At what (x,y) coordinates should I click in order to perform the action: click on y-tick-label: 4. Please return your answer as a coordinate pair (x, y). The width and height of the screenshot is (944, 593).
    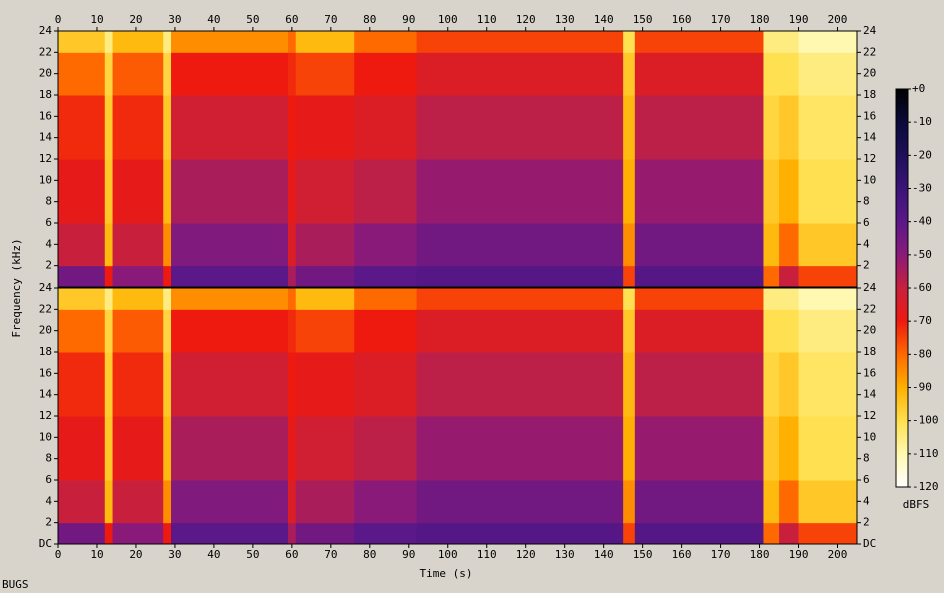
    Looking at the image, I should click on (48, 500).